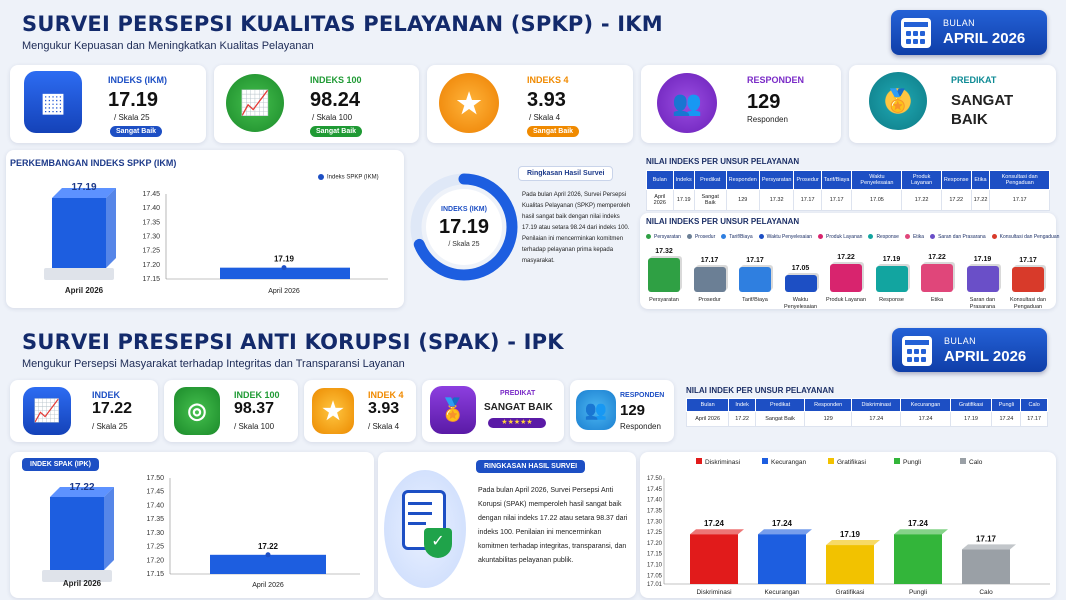 The image size is (1066, 600). What do you see at coordinates (111, 228) in the screenshot?
I see `bar-side` at bounding box center [111, 228].